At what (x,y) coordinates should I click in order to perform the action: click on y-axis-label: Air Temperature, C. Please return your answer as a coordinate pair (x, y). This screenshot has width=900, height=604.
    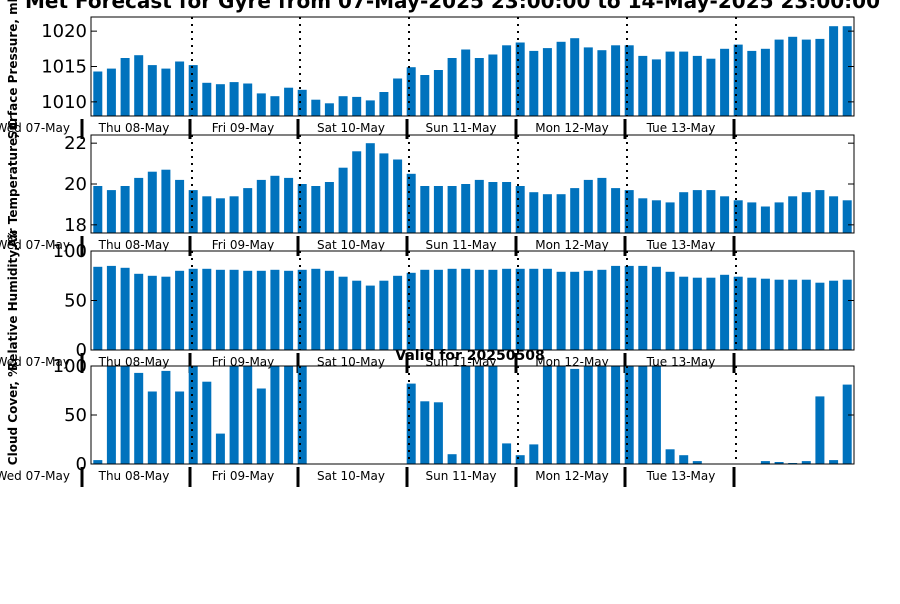
    Looking at the image, I should click on (13, 184).